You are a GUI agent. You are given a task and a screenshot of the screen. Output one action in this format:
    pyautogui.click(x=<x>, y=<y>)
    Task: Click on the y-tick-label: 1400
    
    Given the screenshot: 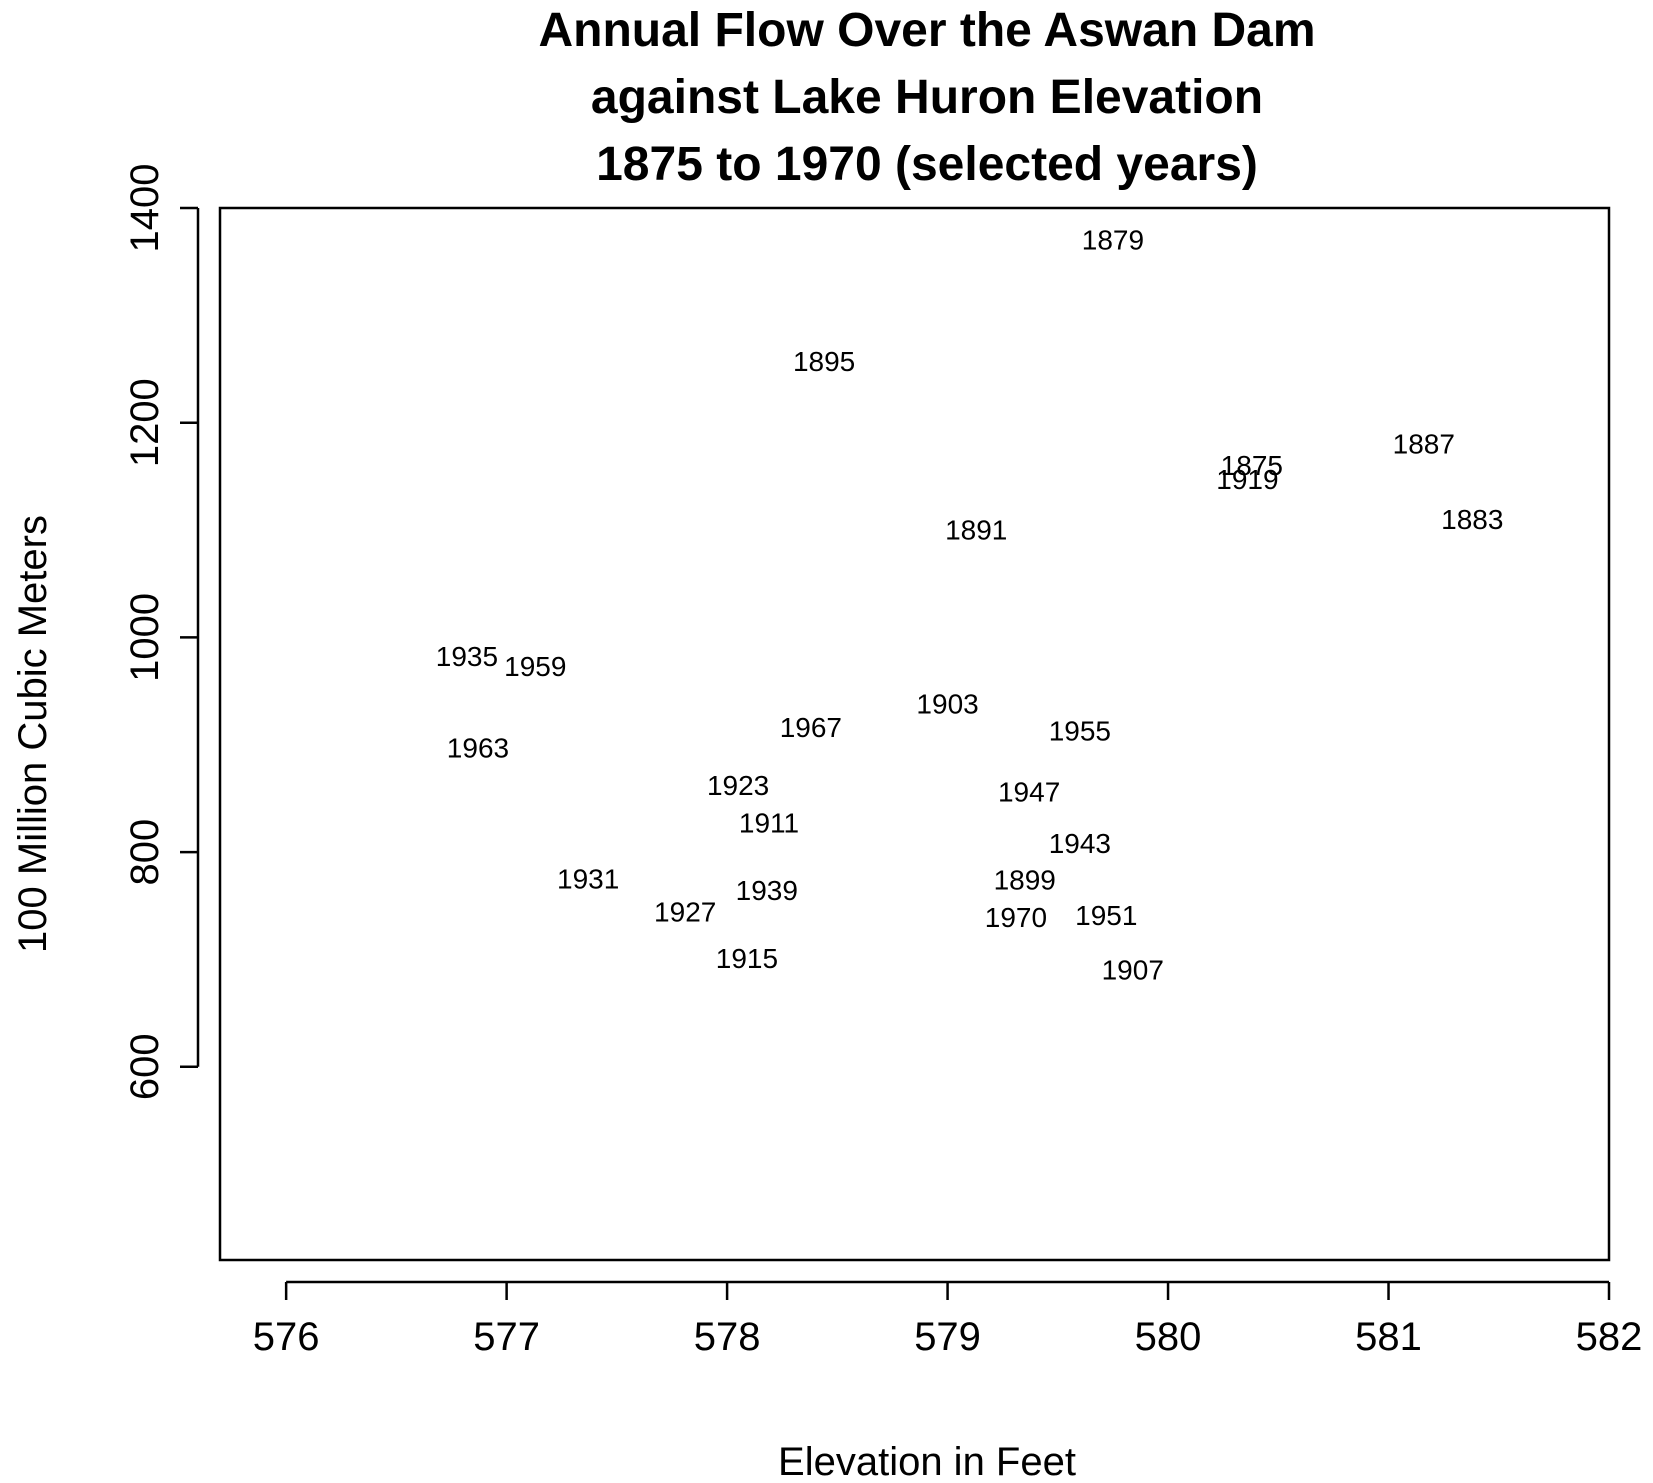 What is the action you would take?
    pyautogui.click(x=145, y=208)
    